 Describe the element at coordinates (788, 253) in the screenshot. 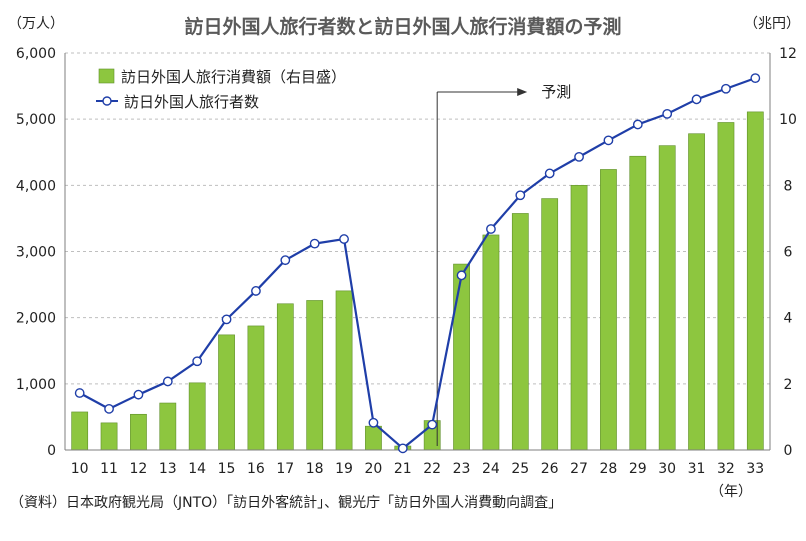

I see `right-tick-label: 6` at that location.